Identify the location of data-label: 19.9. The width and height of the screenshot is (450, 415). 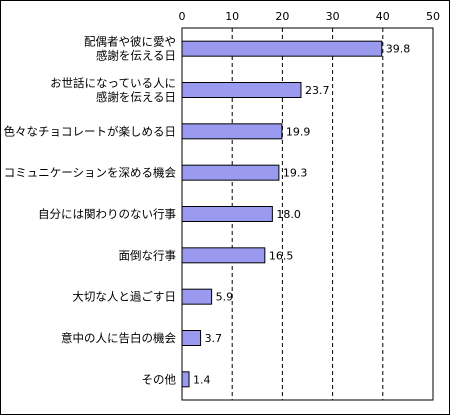
(298, 131).